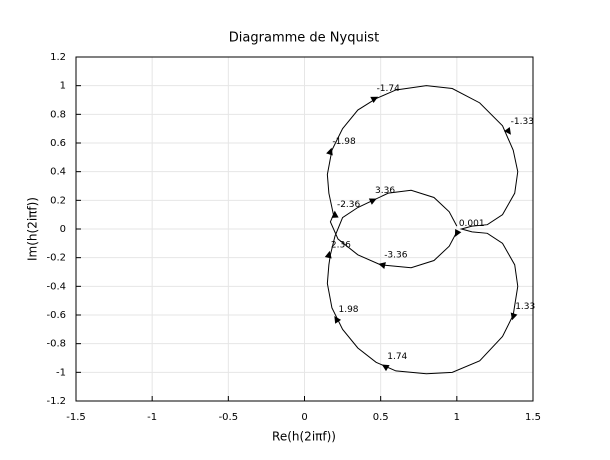  Describe the element at coordinates (396, 255) in the screenshot. I see `frequency-label: -3.36` at that location.